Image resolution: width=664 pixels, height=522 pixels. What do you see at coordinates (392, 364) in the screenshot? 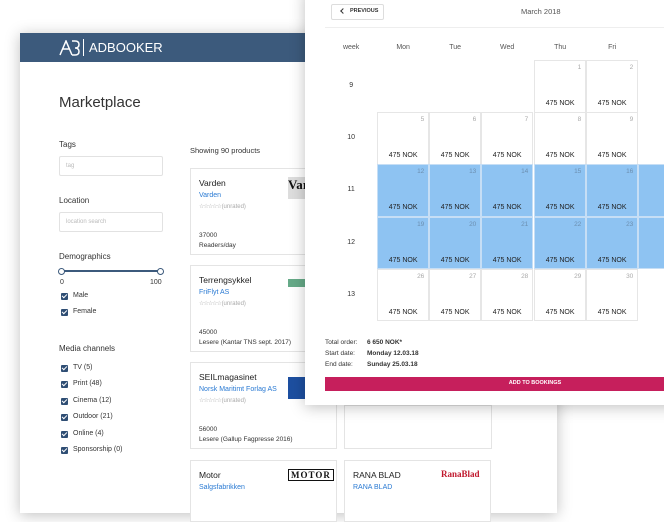
I see `summary-value: Sunday 25.03.18` at bounding box center [392, 364].